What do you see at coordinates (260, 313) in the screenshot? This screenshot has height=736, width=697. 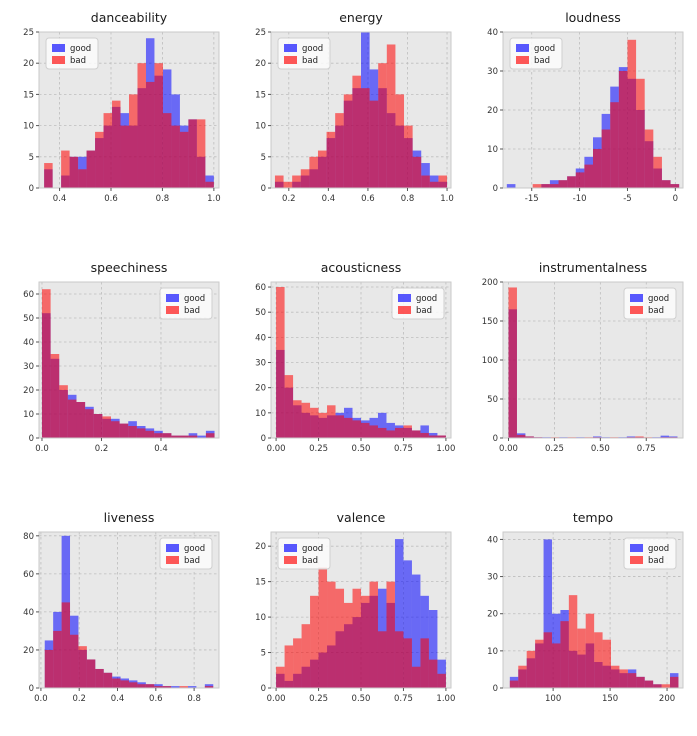 I see `y-tick-label: 50` at bounding box center [260, 313].